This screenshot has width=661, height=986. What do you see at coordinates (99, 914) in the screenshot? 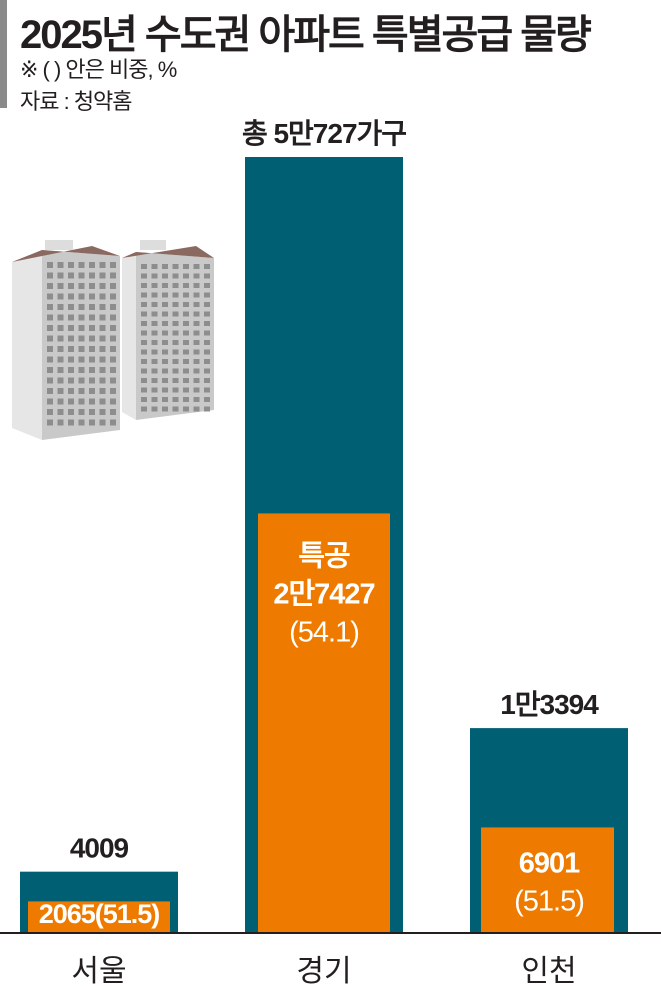
I see `special-label: 2065(51.5)` at bounding box center [99, 914].